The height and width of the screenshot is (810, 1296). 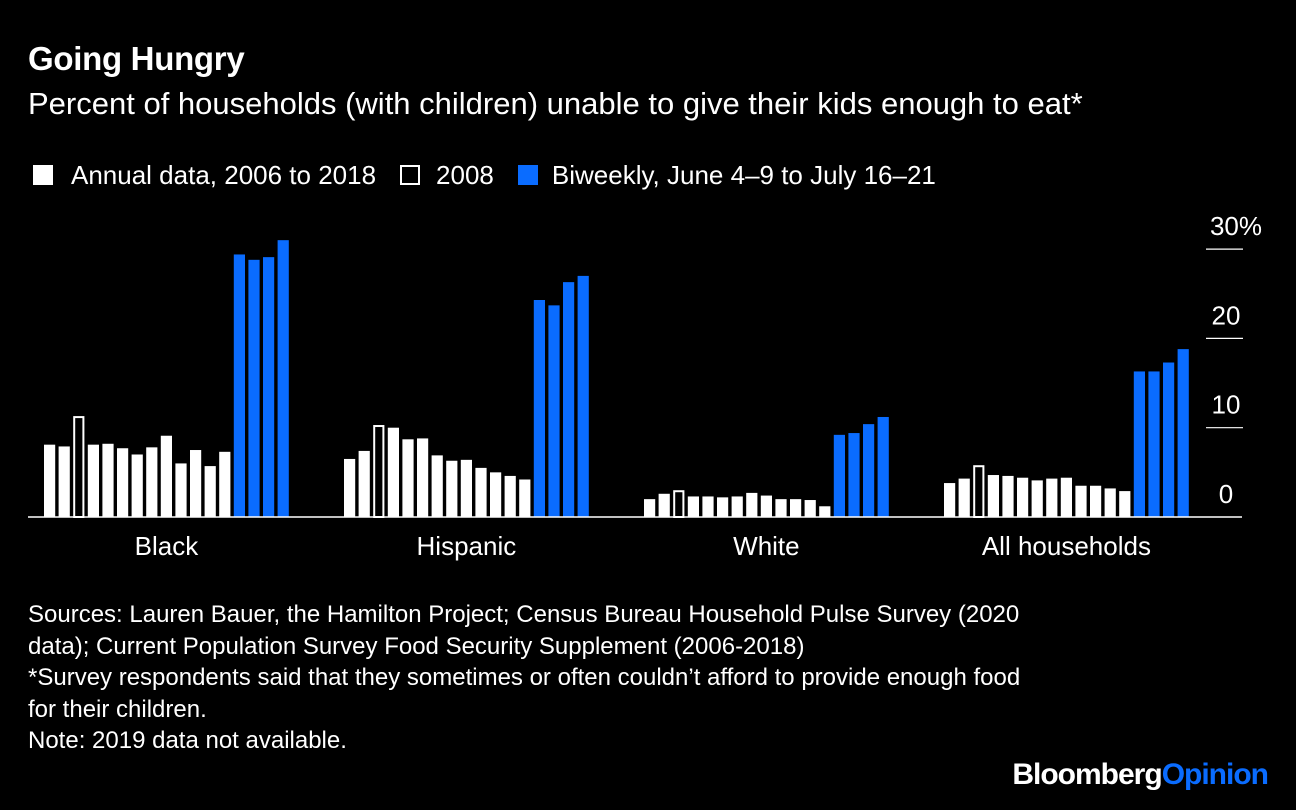 I want to click on legend-item-annual: Annual data, 2006 to 2018, so click(x=204, y=175).